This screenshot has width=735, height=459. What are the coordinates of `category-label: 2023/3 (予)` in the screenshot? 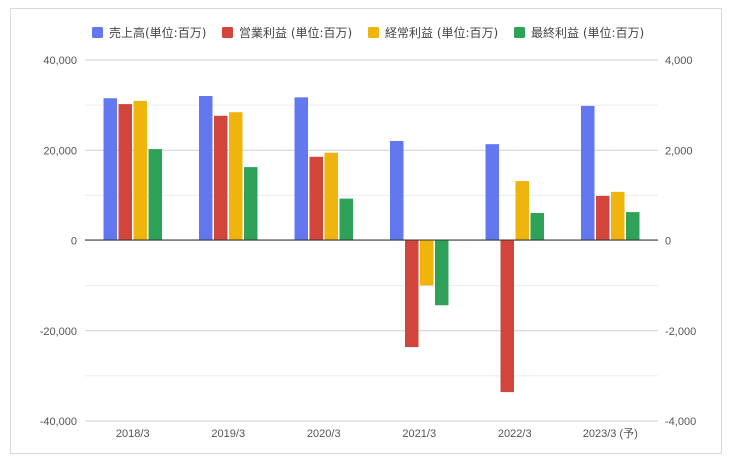 It's located at (610, 433).